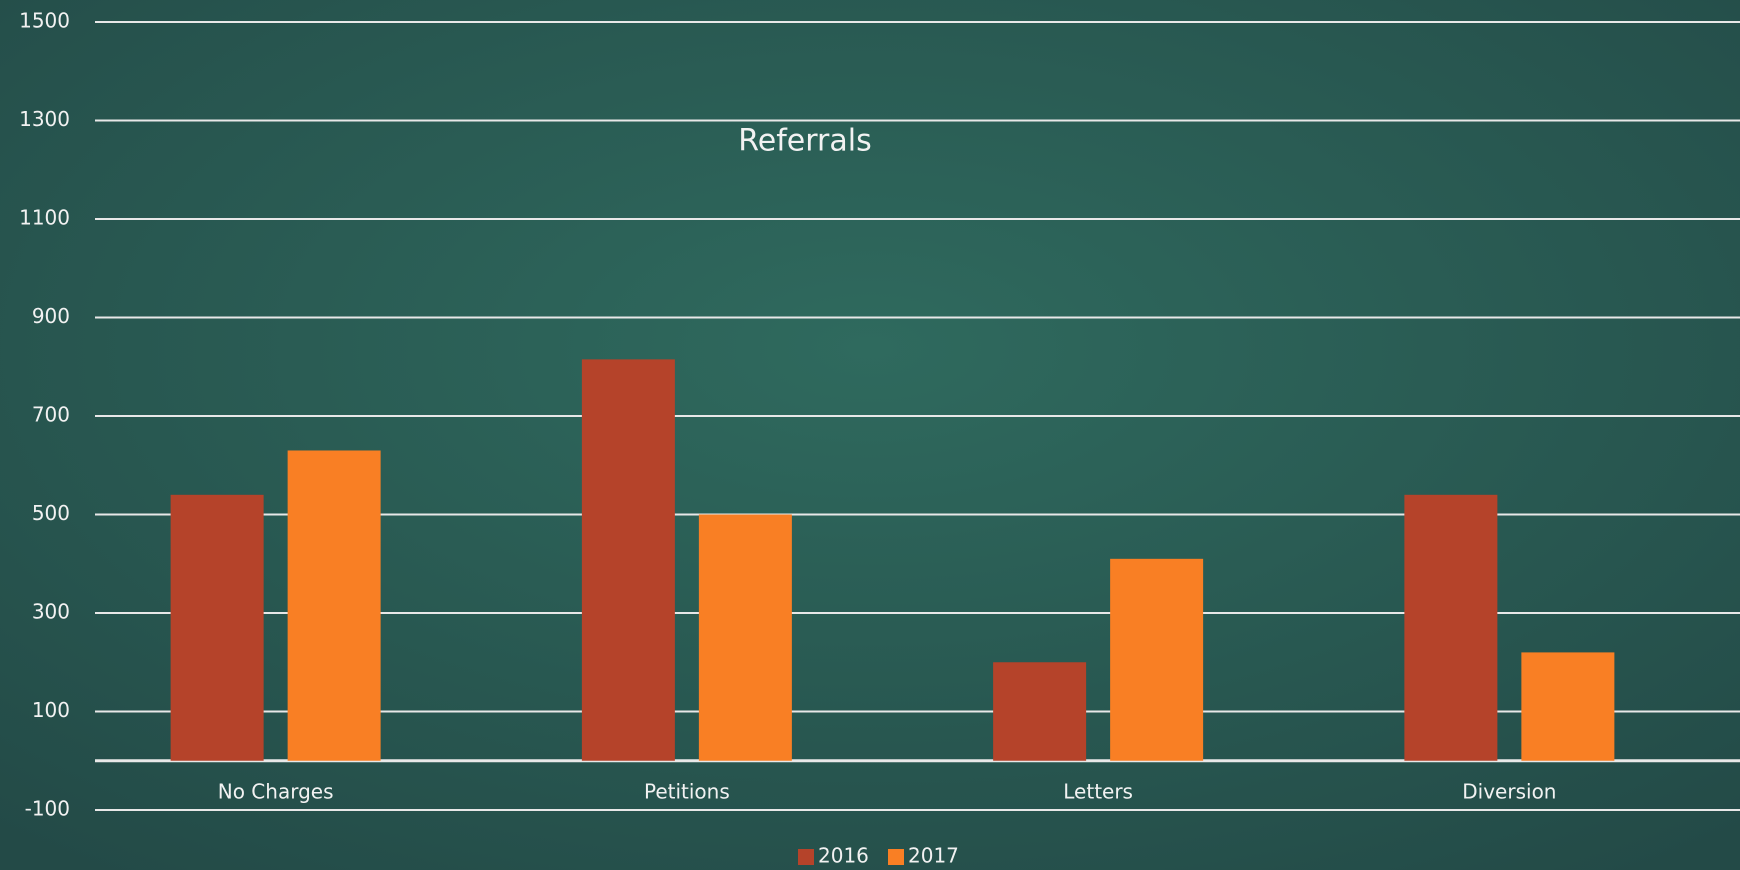 This screenshot has width=1740, height=870. Describe the element at coordinates (804, 141) in the screenshot. I see `chart-title: Referrals` at that location.